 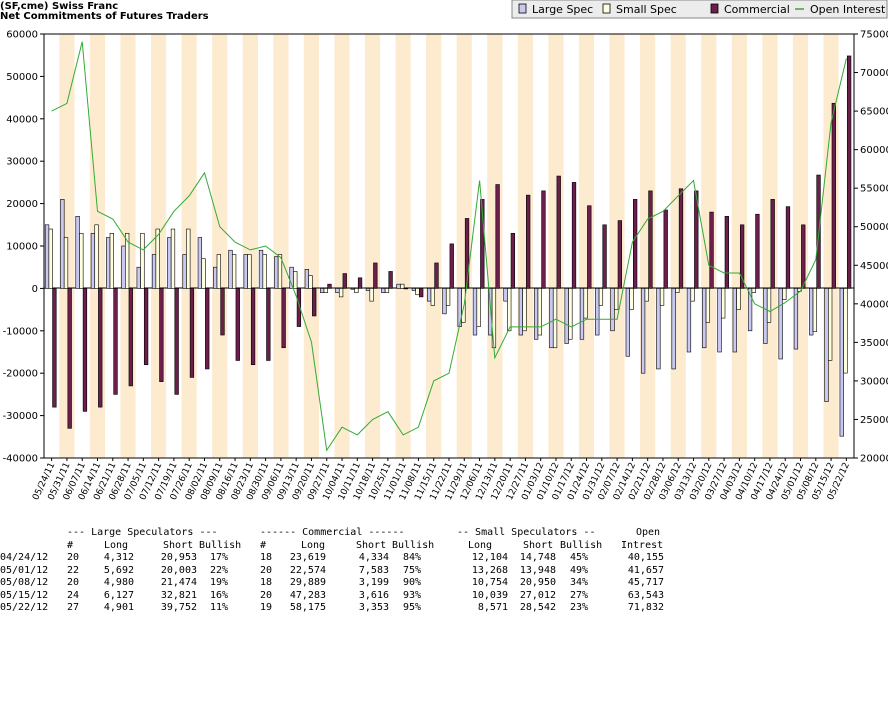 I want to click on y-left-tick-label: -20000, so click(x=20, y=374).